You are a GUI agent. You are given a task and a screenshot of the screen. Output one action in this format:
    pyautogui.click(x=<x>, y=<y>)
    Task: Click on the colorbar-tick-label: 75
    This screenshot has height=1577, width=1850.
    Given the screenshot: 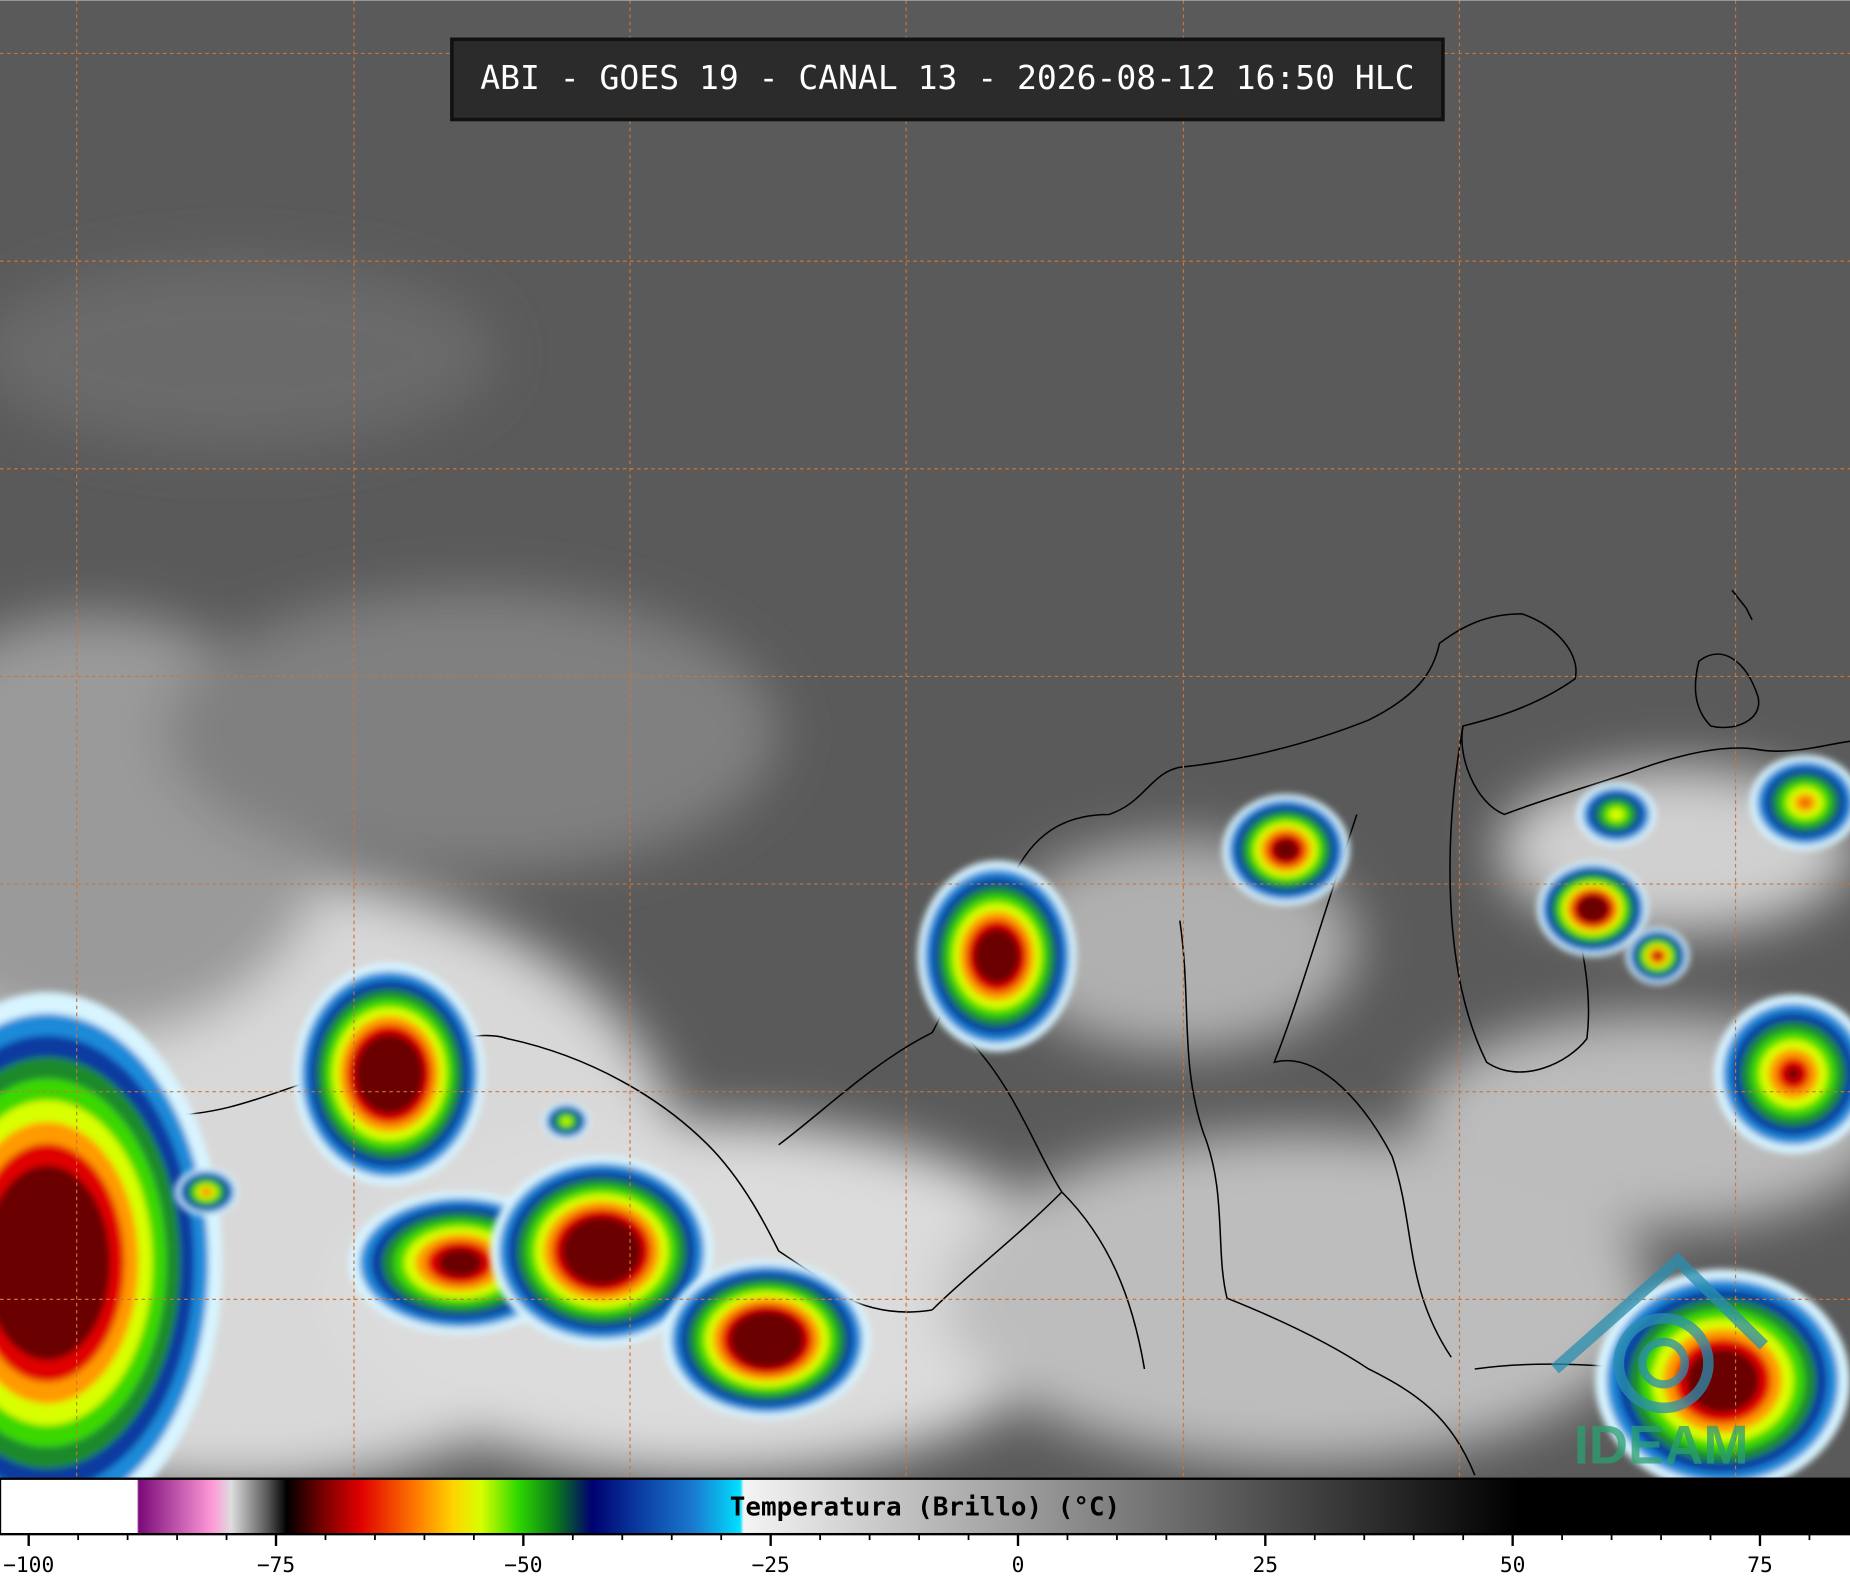 What is the action you would take?
    pyautogui.click(x=1760, y=1565)
    